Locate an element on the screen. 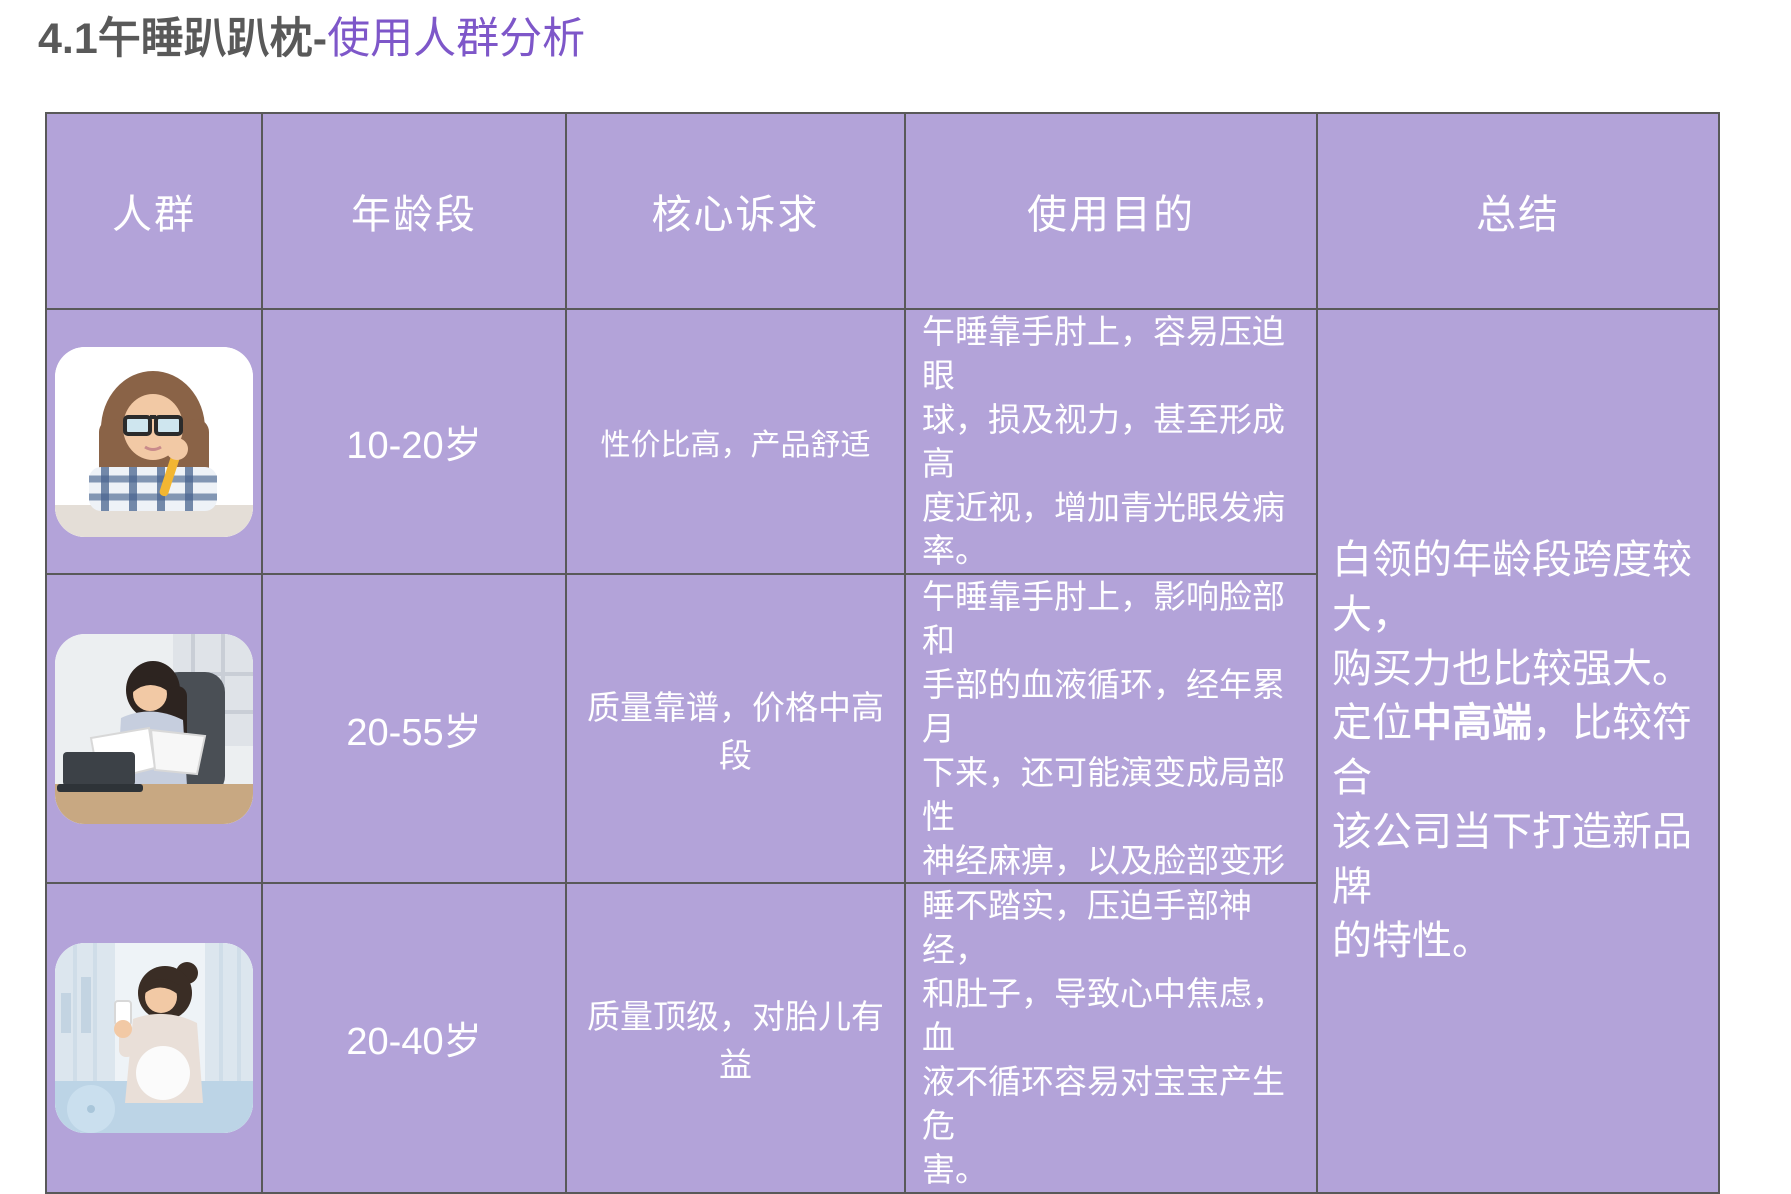 The width and height of the screenshot is (1791, 1194). age-range-cell: 20-40岁 is located at coordinates (414, 1038).